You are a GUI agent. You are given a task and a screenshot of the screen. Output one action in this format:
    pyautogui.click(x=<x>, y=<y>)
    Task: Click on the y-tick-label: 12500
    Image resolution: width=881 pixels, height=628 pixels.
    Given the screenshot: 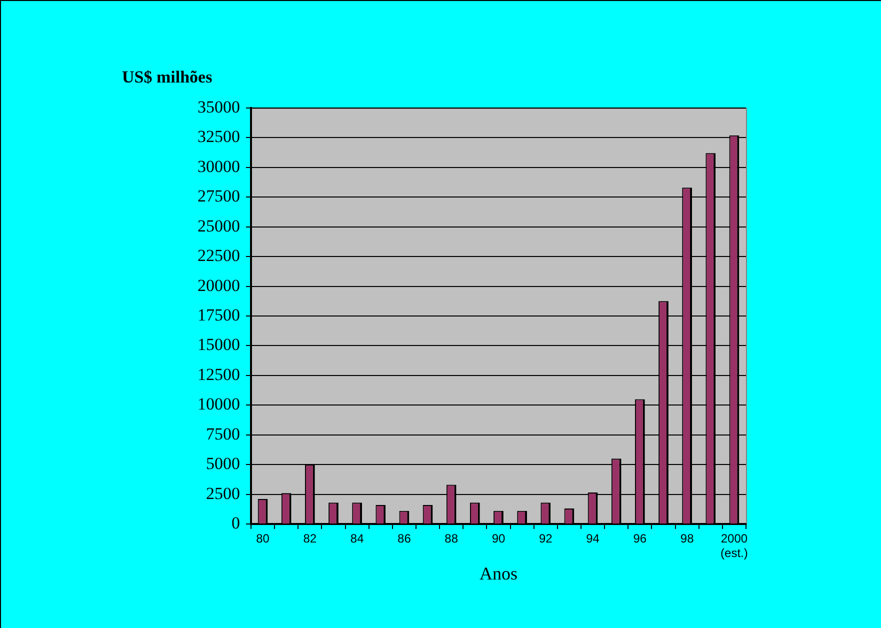 What is the action you would take?
    pyautogui.click(x=219, y=374)
    